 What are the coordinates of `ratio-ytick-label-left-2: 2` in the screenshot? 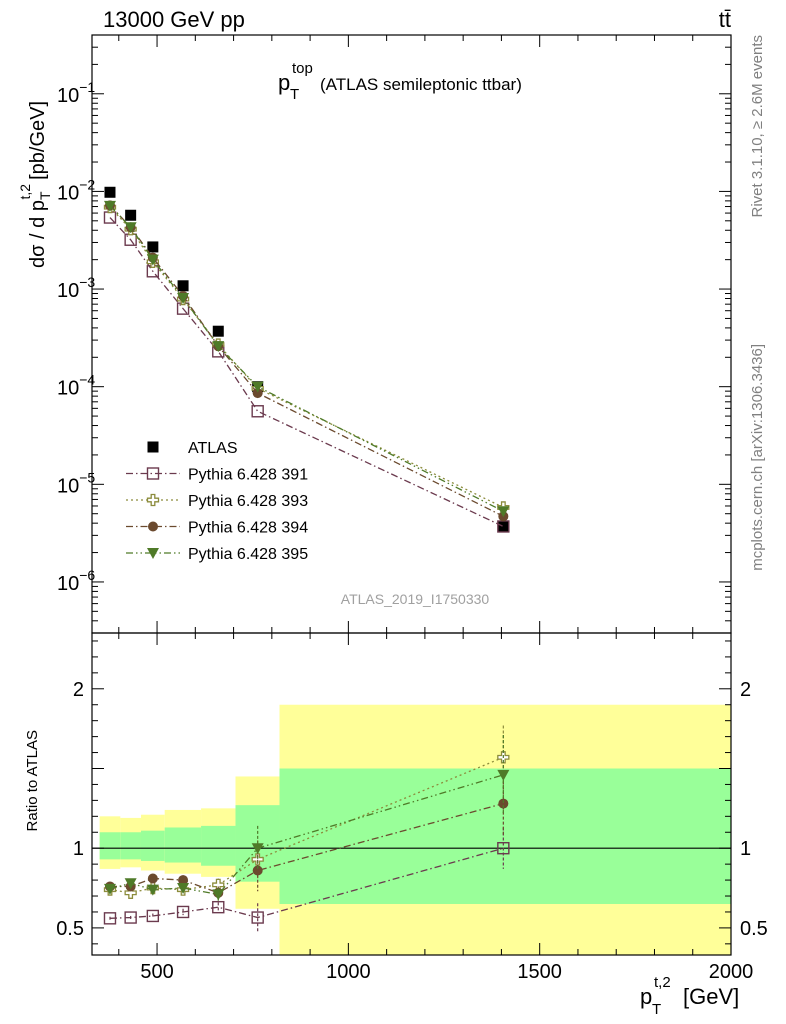 It's located at (78, 690).